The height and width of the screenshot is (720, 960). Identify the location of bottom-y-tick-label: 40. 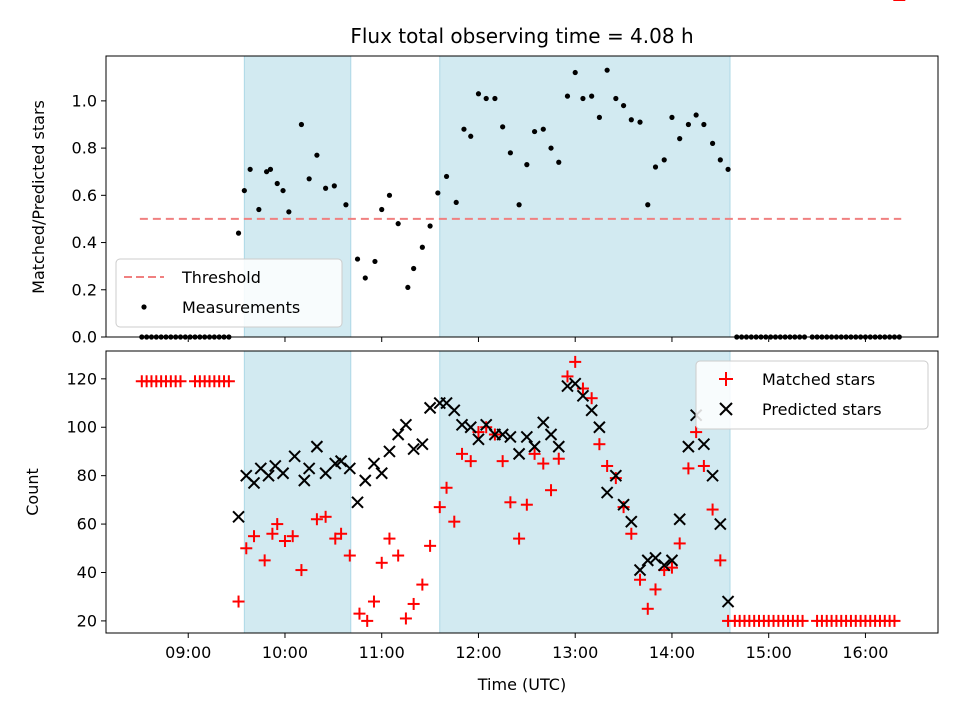
(87, 572).